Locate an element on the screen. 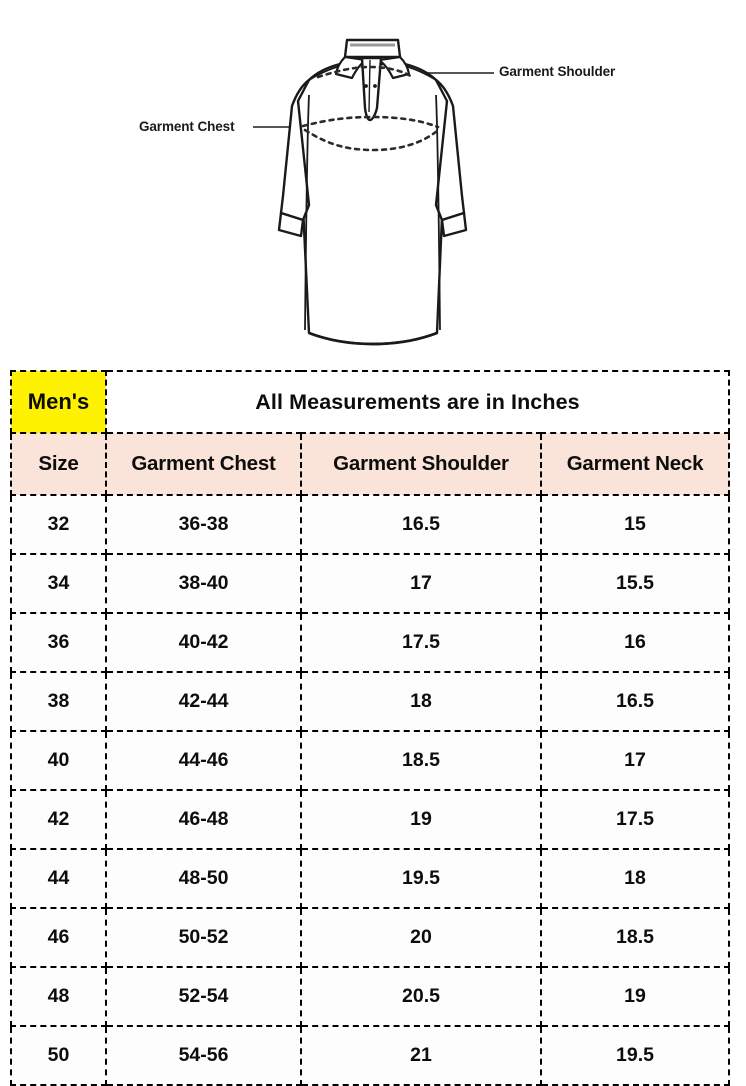 The image size is (746, 1086). cell-size: 42 is located at coordinates (58, 819).